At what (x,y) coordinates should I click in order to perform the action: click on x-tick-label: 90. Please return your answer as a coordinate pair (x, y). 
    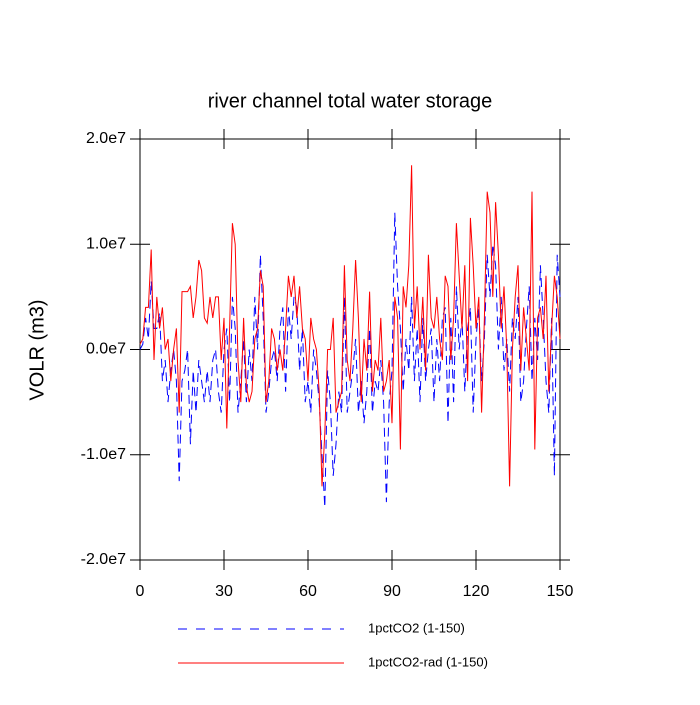
    Looking at the image, I should click on (392, 591).